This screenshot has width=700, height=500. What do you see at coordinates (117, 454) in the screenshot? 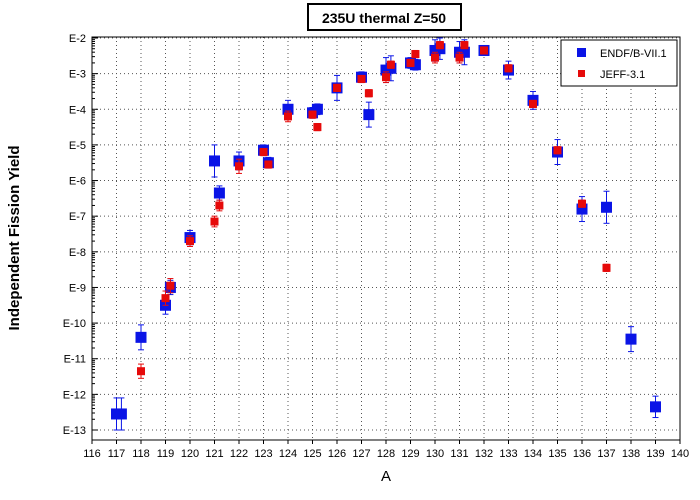
I see `x-tick-label: 117` at bounding box center [117, 454].